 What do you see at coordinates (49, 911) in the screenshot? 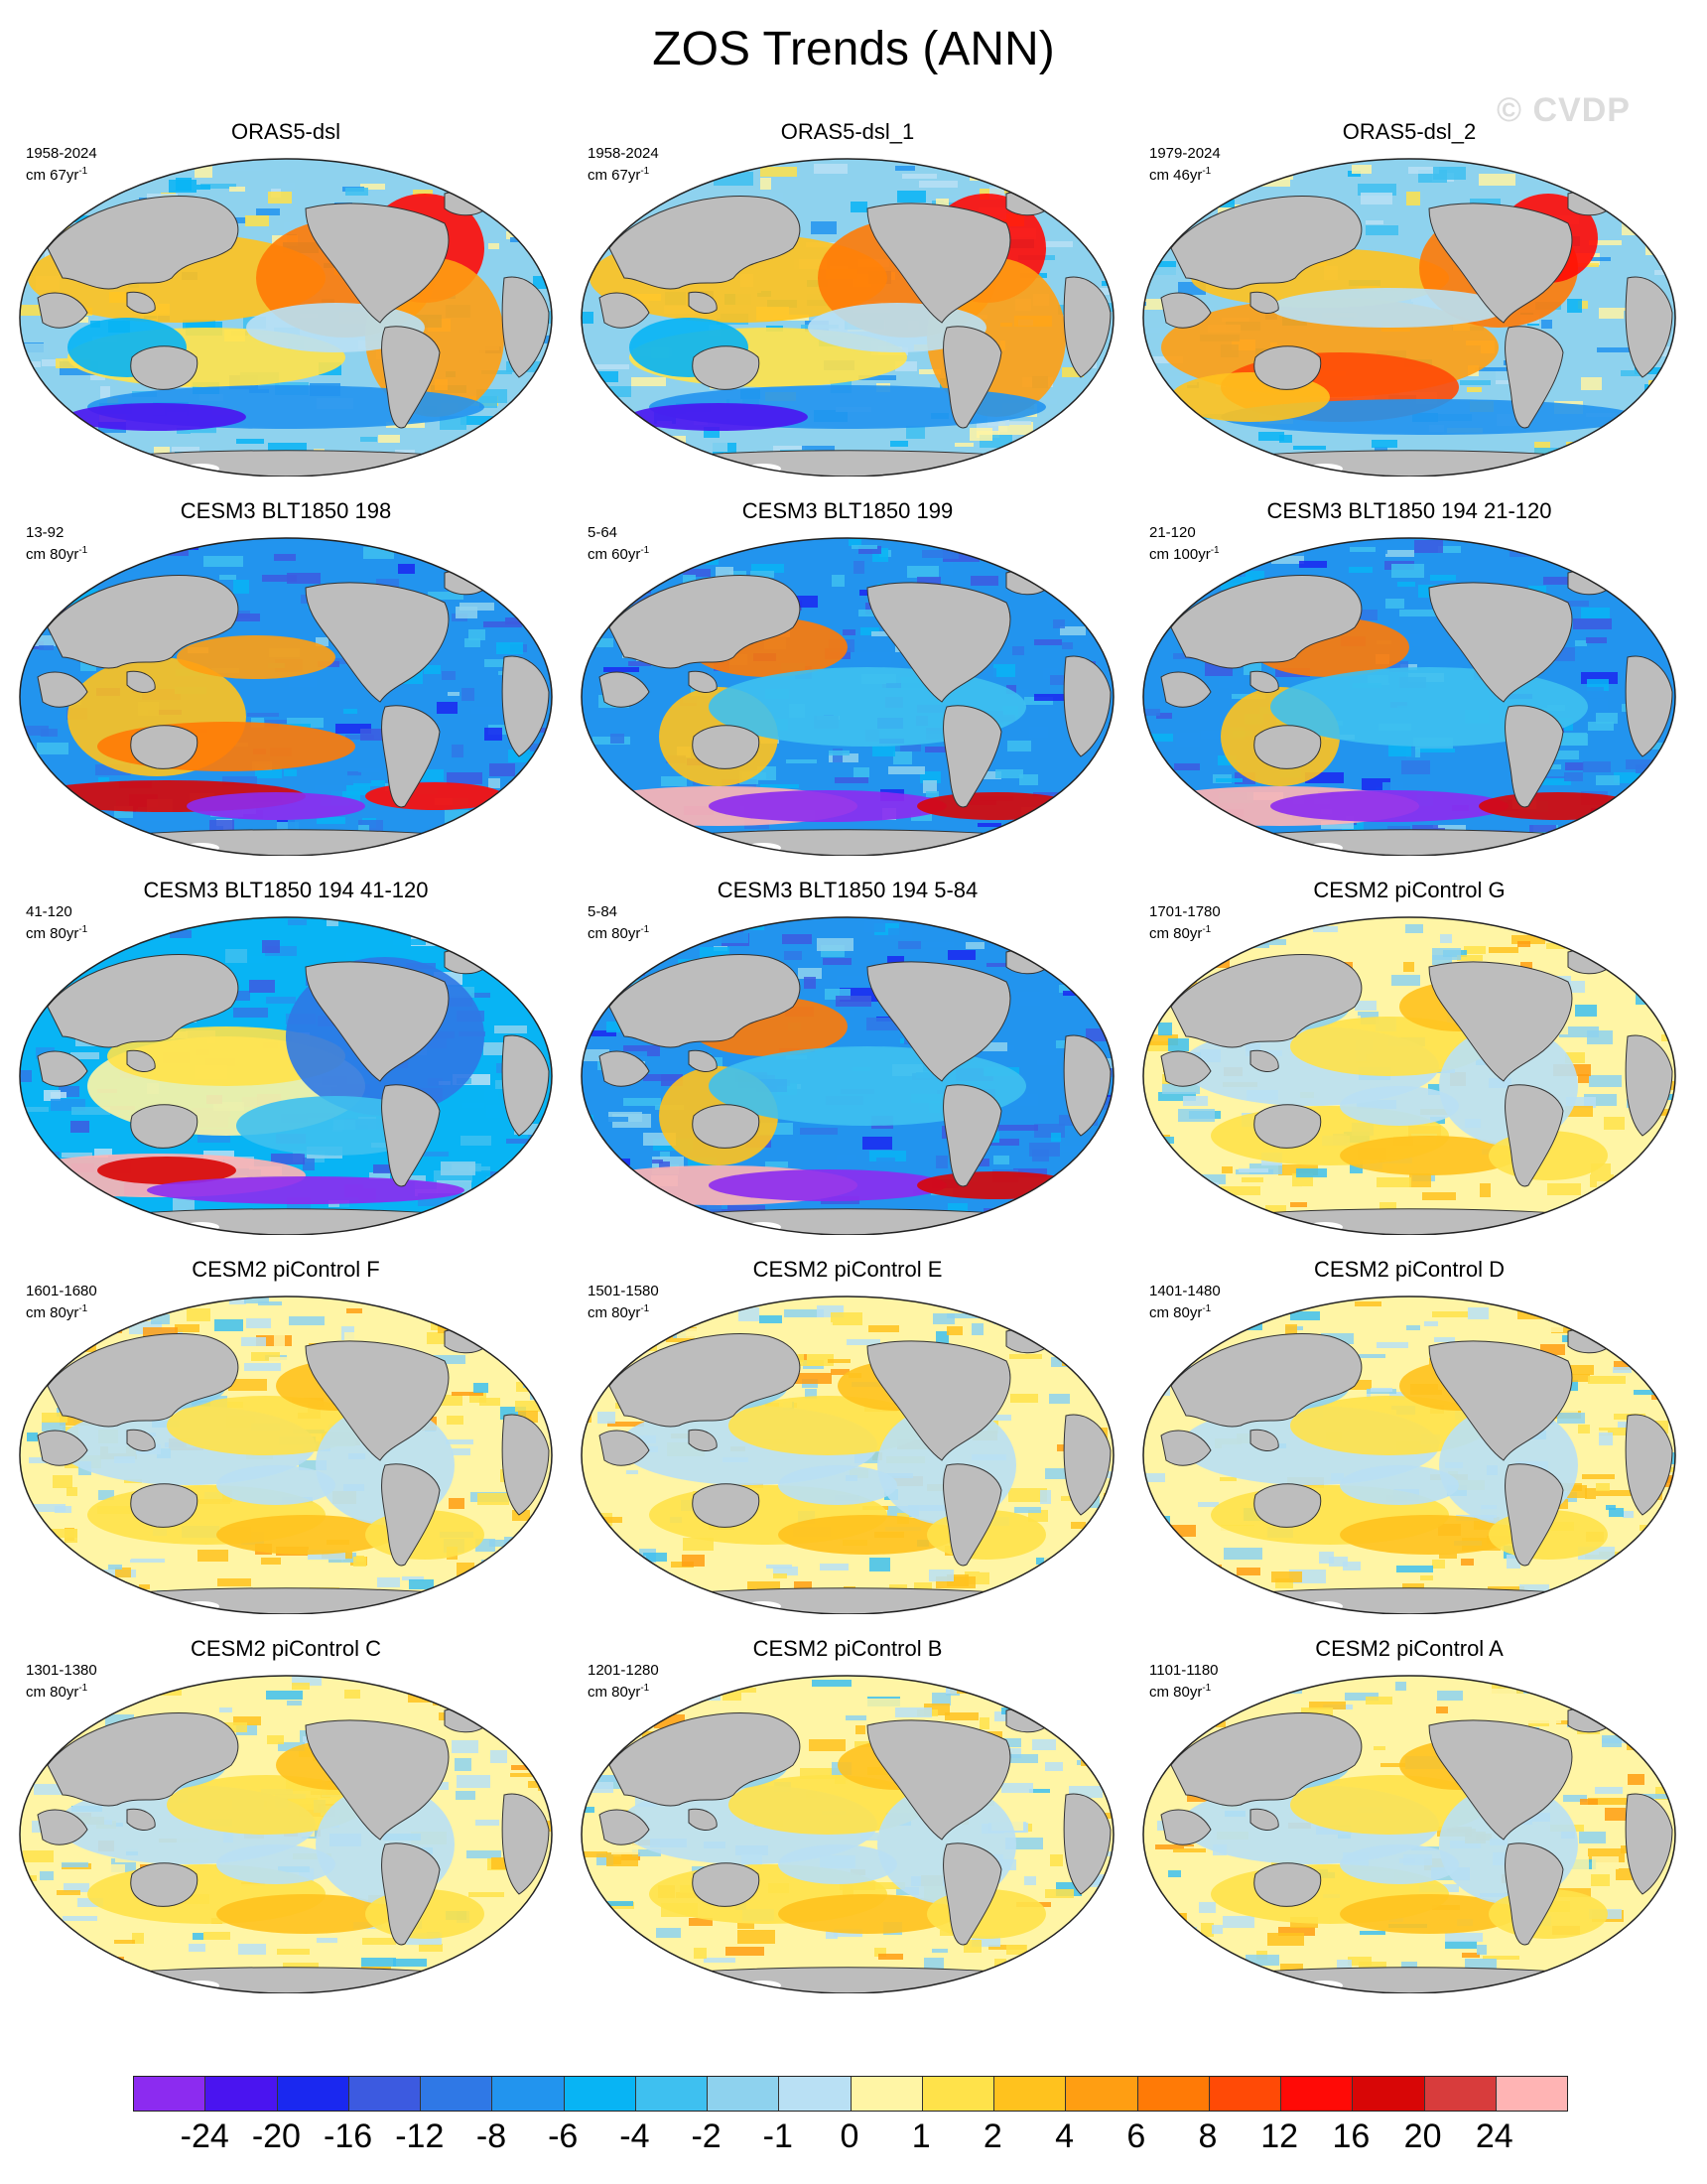
I see `panel-period: 41-120` at bounding box center [49, 911].